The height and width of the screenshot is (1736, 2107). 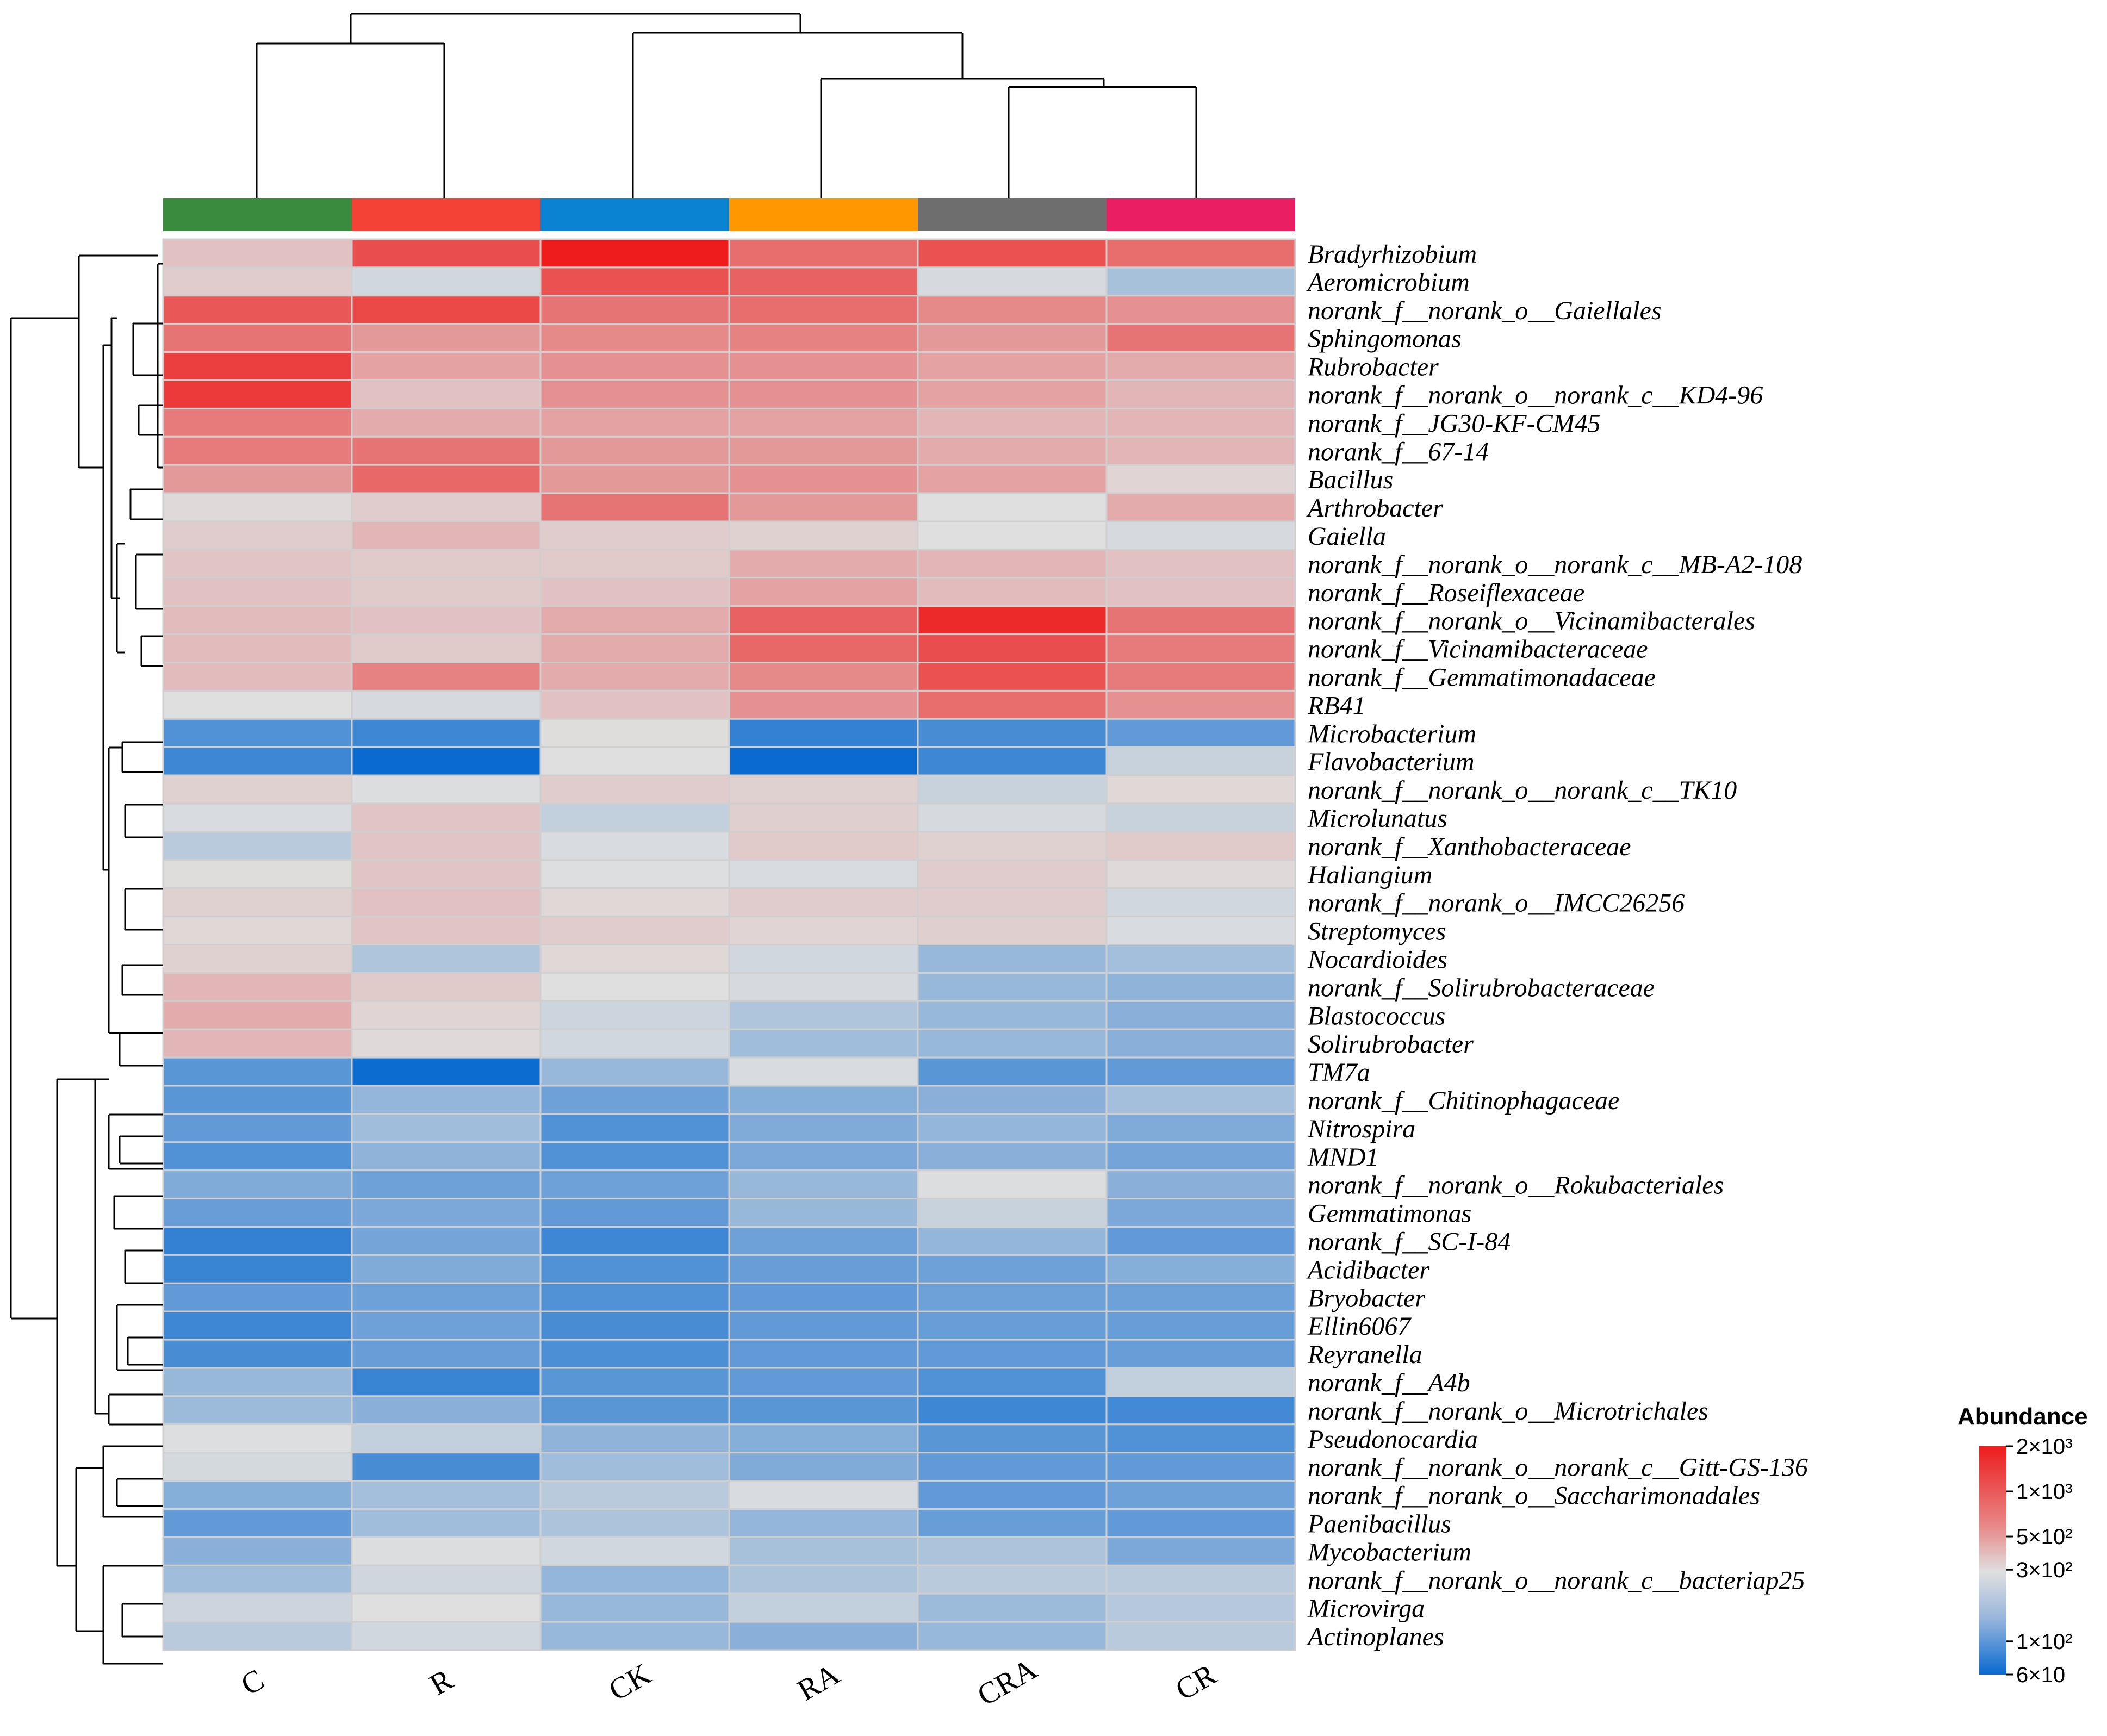 What do you see at coordinates (823, 987) in the screenshot?
I see `cell-27-RA` at bounding box center [823, 987].